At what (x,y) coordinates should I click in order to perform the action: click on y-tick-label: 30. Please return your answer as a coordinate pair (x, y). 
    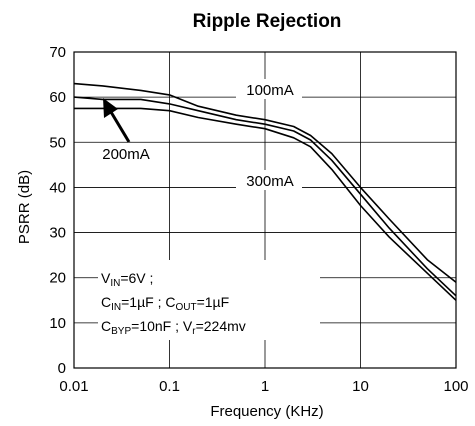
    Looking at the image, I should click on (57, 233).